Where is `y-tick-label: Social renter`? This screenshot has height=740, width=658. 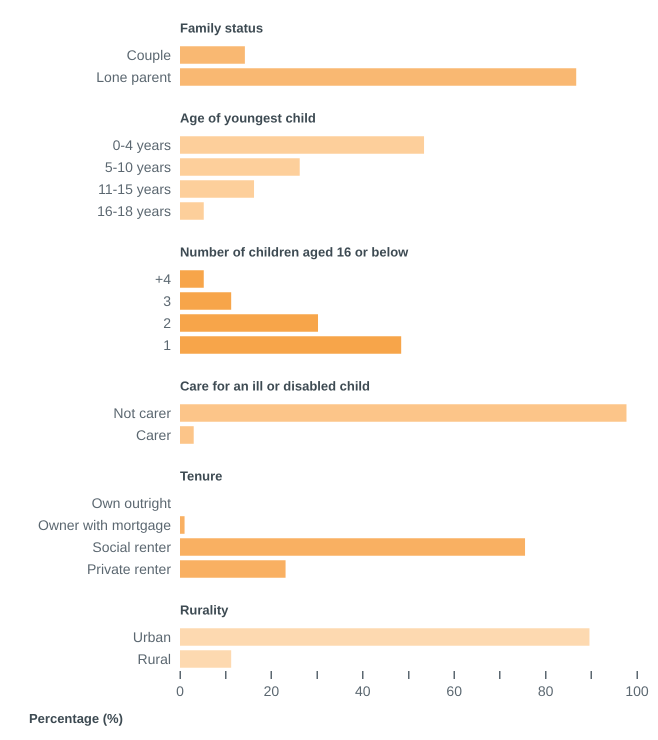
y-tick-label: Social renter is located at coordinates (132, 546).